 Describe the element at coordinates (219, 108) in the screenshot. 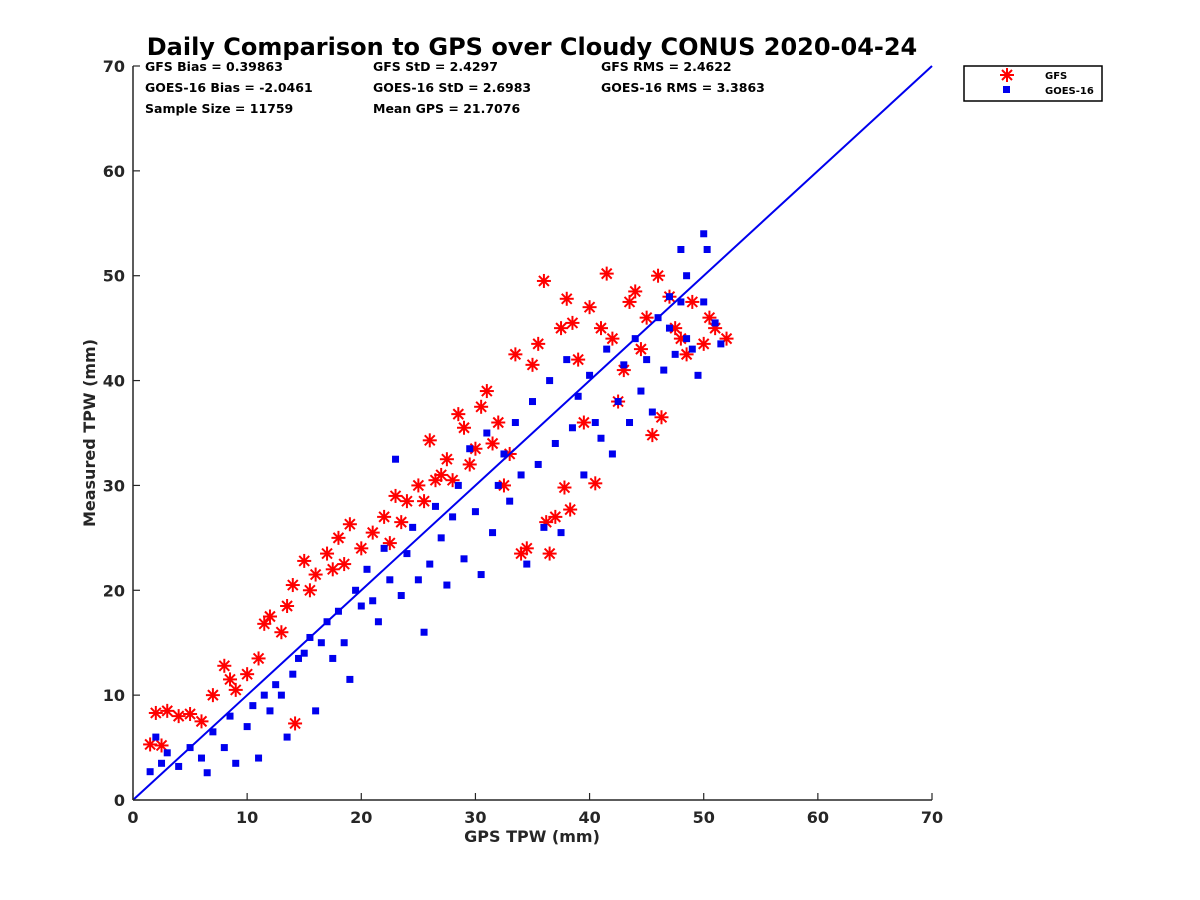

I see `sample-size-text: Sample Size = 11759` at that location.